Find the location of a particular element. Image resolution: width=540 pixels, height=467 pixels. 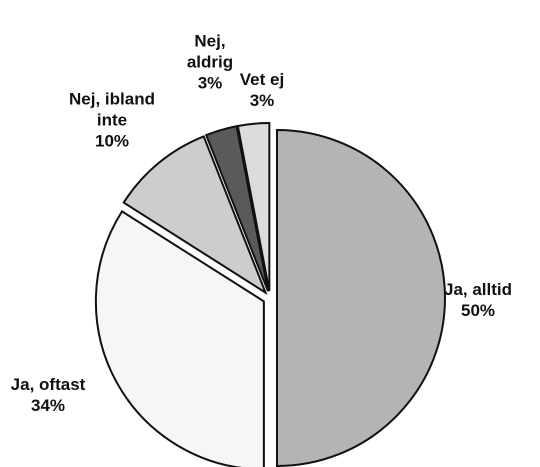

category-label: Ja, oftast is located at coordinates (48, 384).